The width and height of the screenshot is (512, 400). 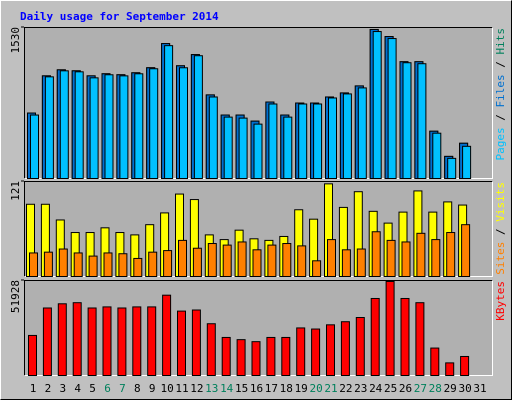 I want to click on x-tick-label: 10, so click(x=166, y=388).